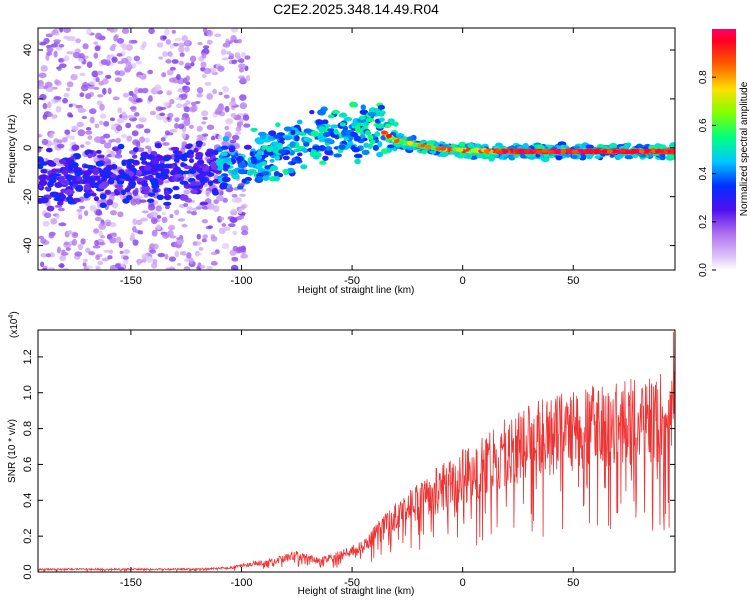 This screenshot has height=600, width=750. I want to click on top-y-tick-label: 0, so click(28, 148).